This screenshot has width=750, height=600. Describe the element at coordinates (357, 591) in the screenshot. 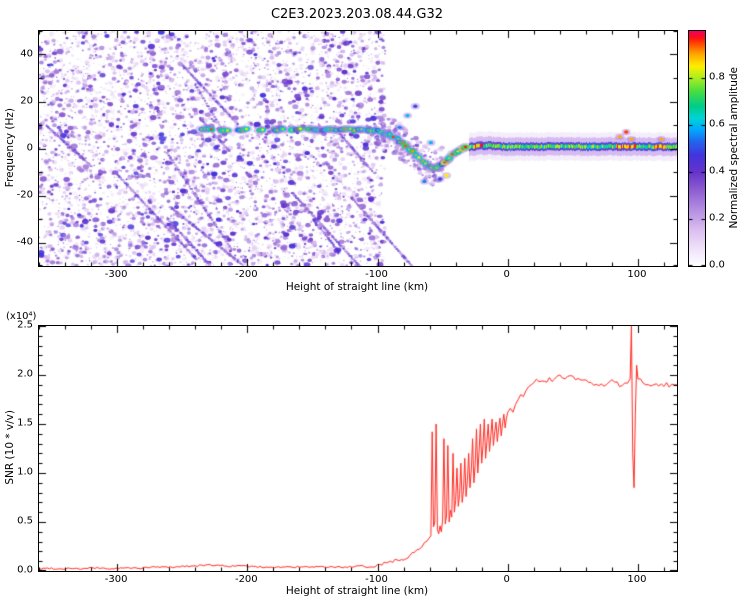

I see `snr-xaxis-label: Height of straight line (km)` at that location.